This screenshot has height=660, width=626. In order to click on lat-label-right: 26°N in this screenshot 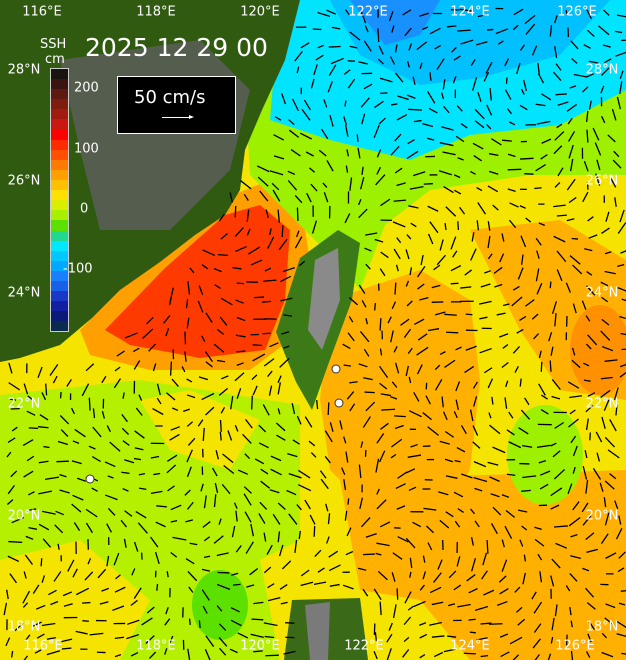, I will do `click(602, 181)`.